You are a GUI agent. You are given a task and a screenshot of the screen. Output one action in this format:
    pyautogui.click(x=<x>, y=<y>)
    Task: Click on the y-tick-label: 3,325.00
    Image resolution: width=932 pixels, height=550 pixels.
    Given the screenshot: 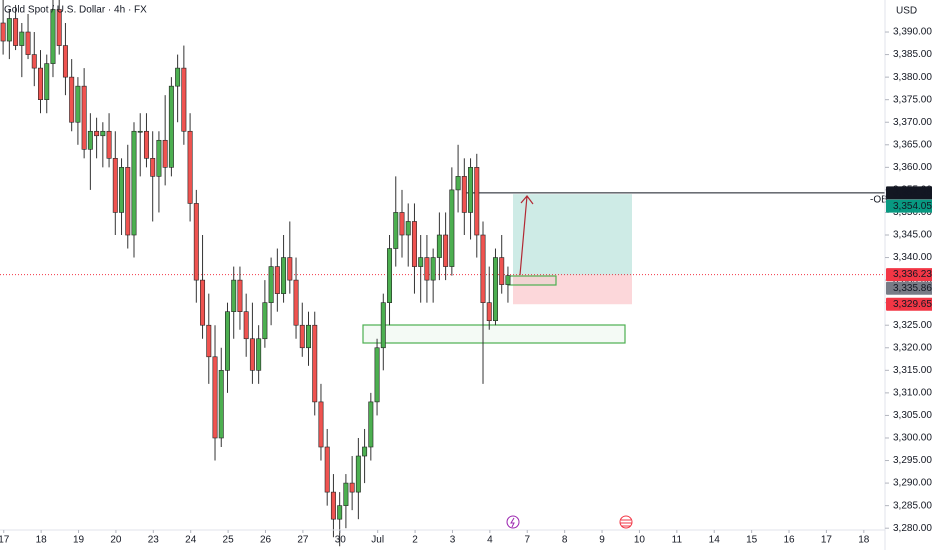 What is the action you would take?
    pyautogui.click(x=912, y=325)
    